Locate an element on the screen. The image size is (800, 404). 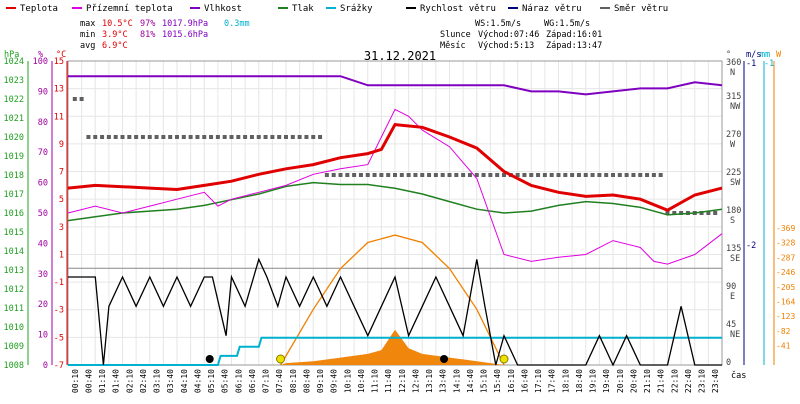
x-tick-label: 14:10 is located at coordinates (456, 381).